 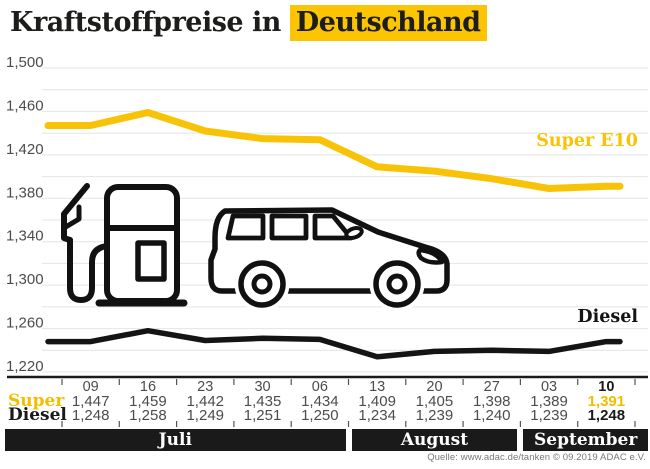 I want to click on diesel-price-cell: 1,240, so click(x=491, y=415).